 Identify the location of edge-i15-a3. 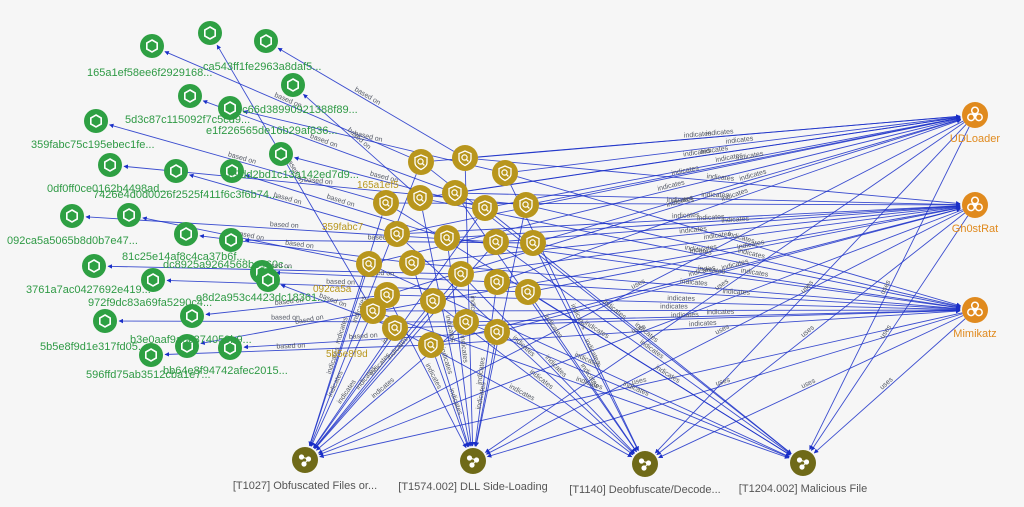
(552, 368).